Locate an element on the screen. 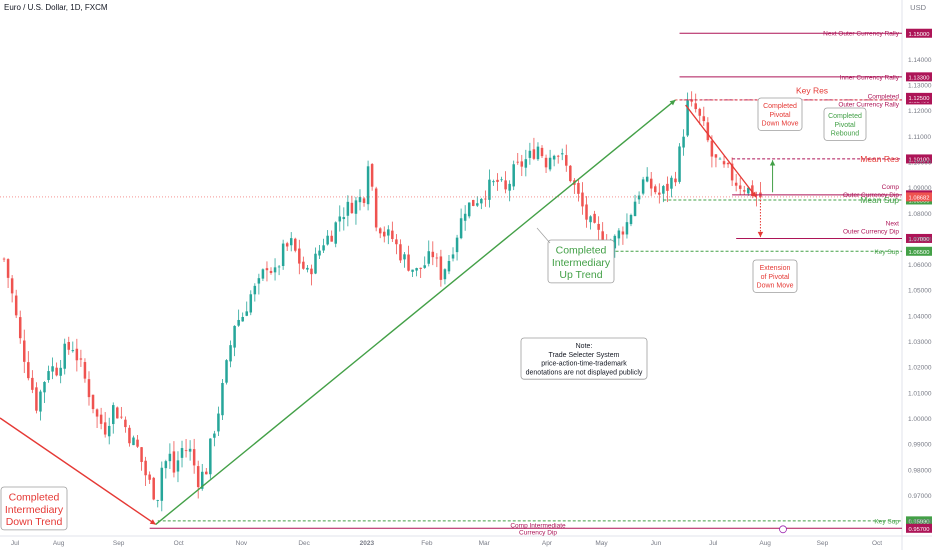 This screenshot has width=932, height=550. downtrend-annotation-text: Intermediary is located at coordinates (34, 510).